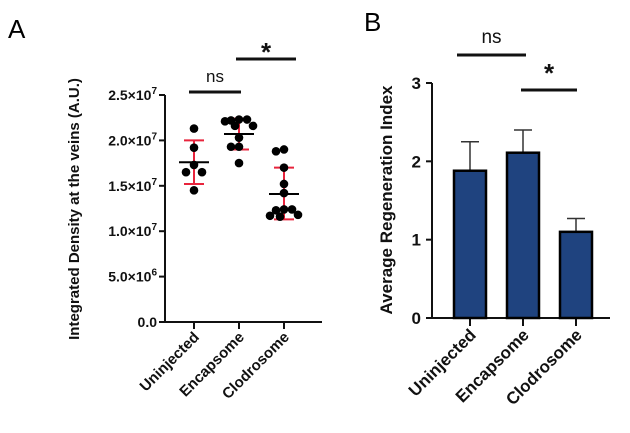 The width and height of the screenshot is (630, 433). I want to click on panel-b-y-tick-label: 3, so click(416, 83).